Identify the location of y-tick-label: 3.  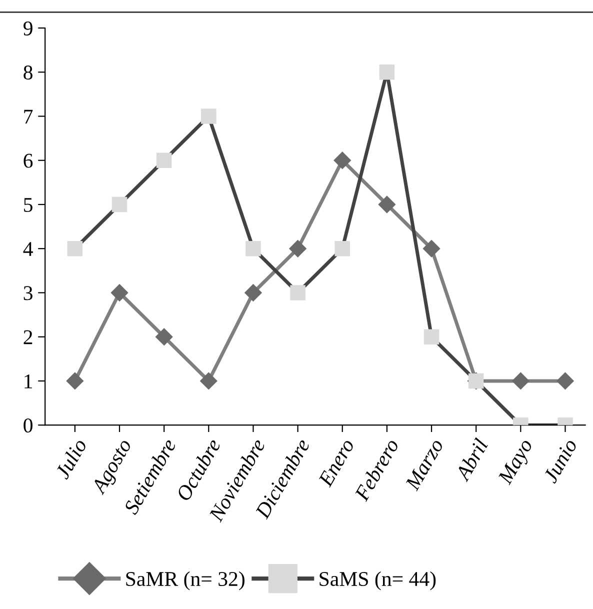
(28, 293).